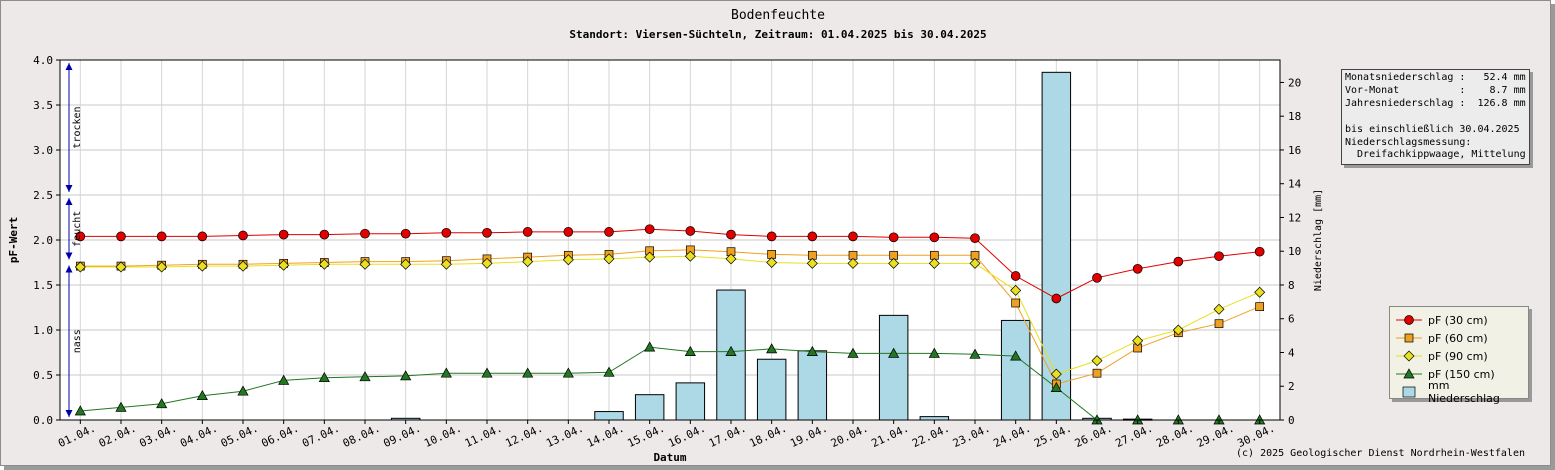 The width and height of the screenshot is (1555, 470). I want to click on x-tick-label: 07.04., so click(321, 436).